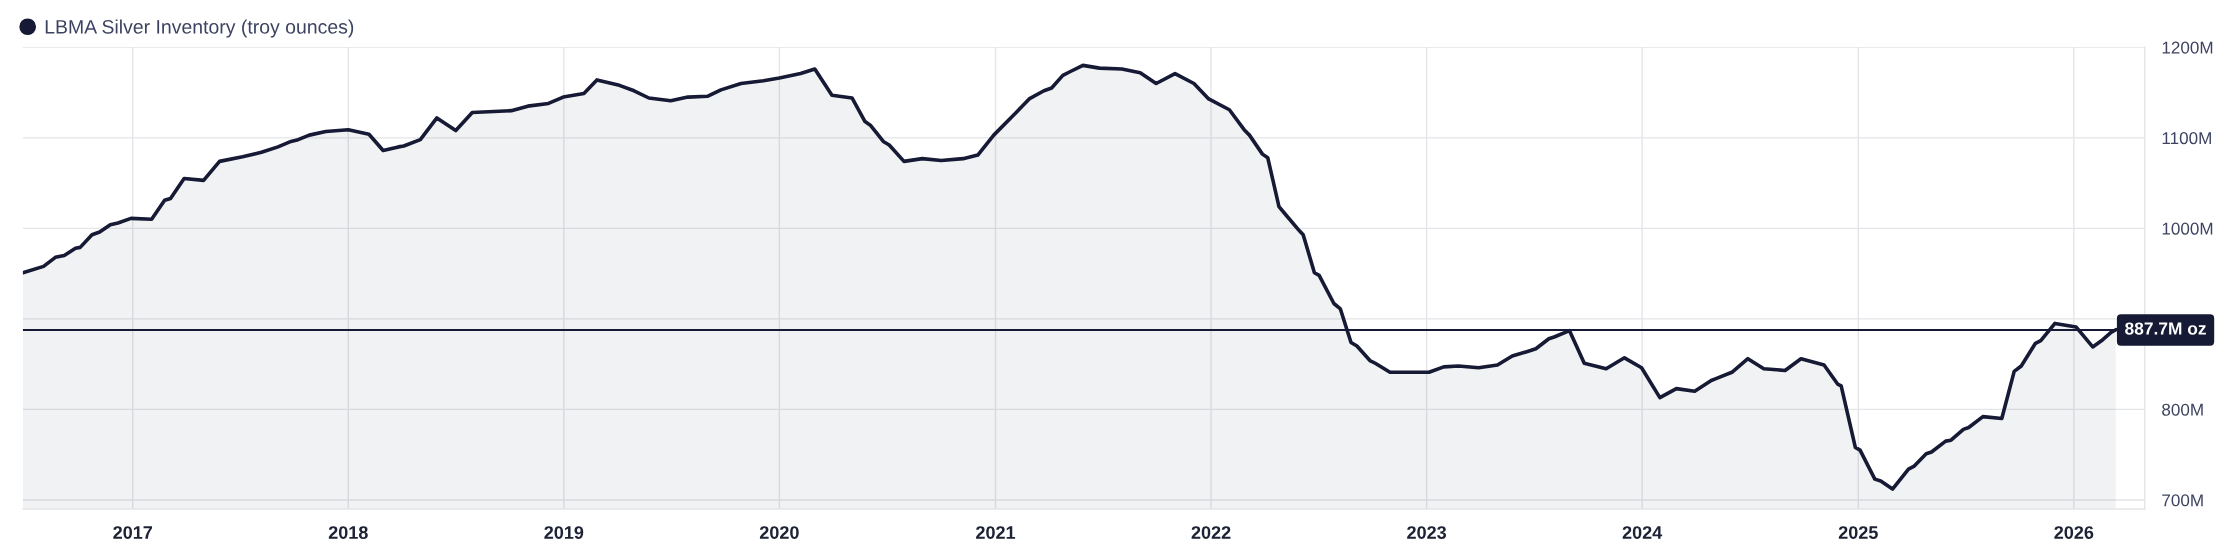 The height and width of the screenshot is (547, 2232). Describe the element at coordinates (2182, 500) in the screenshot. I see `y-tick-label: 700M` at that location.